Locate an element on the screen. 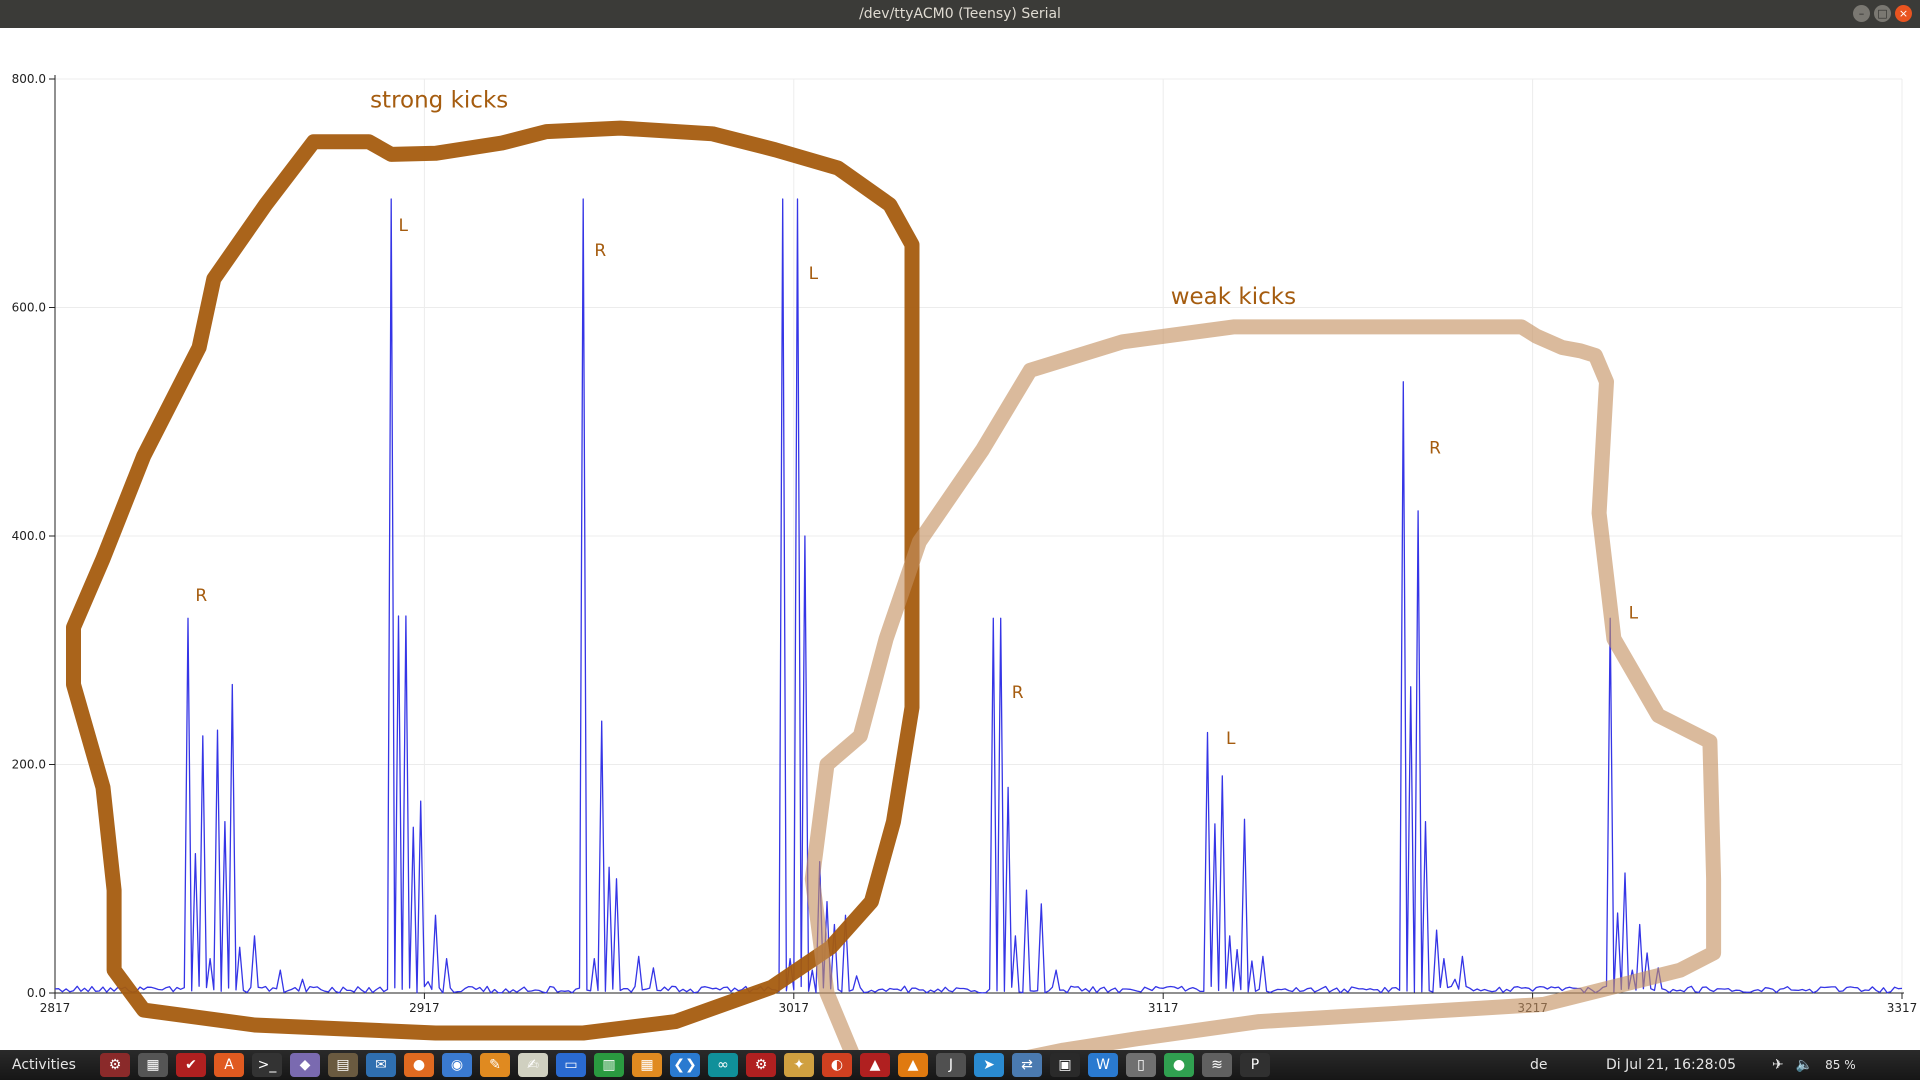 The image size is (1920, 1080). annotation-strong-kicks: strong kicks is located at coordinates (439, 101).